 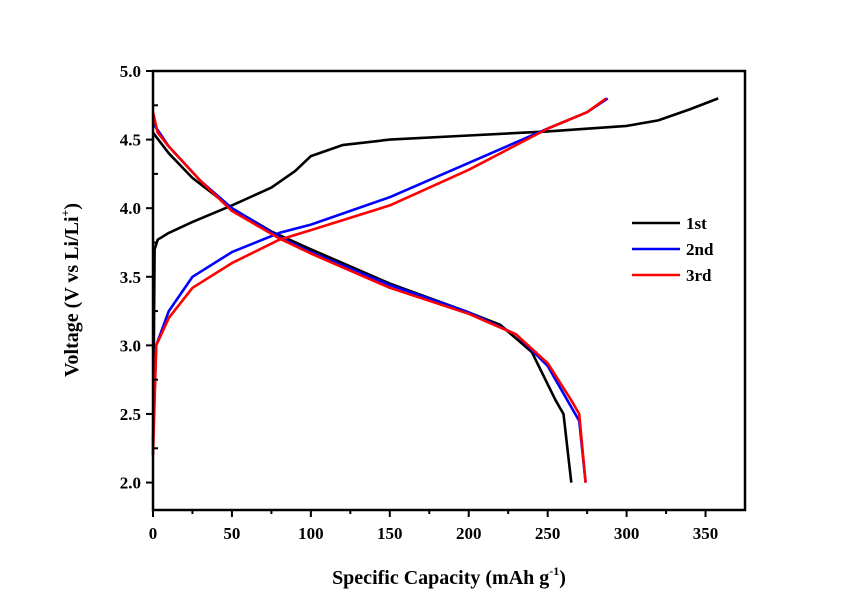 What do you see at coordinates (469, 533) in the screenshot?
I see `x-tick-label: 200` at bounding box center [469, 533].